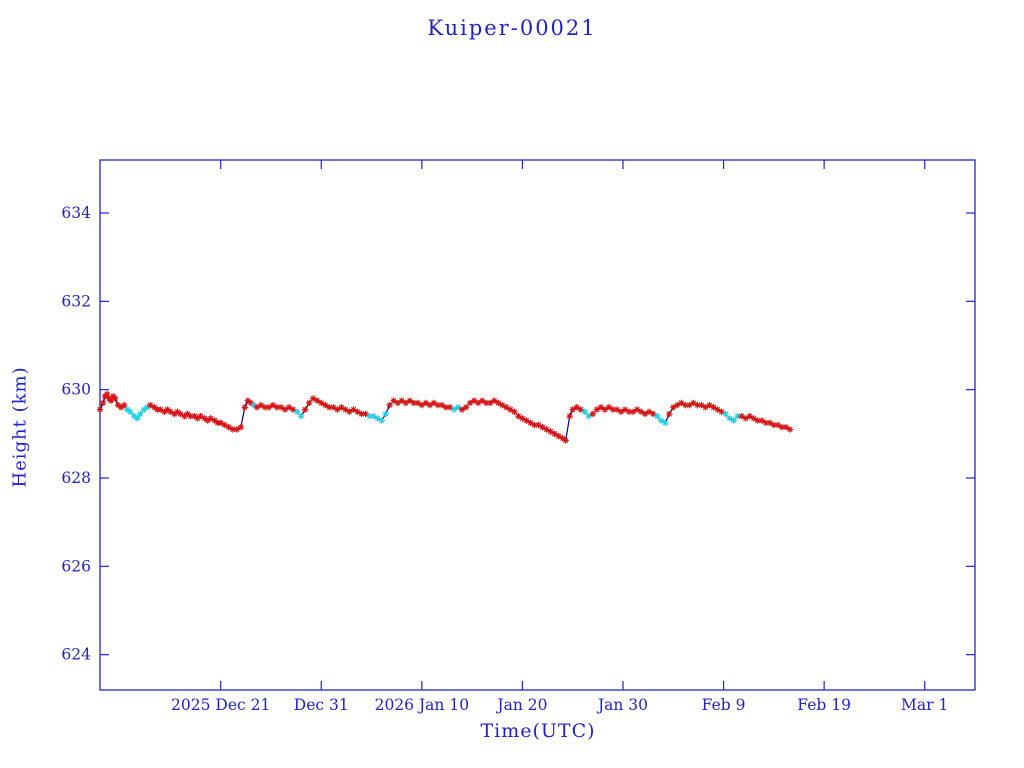 This screenshot has height=768, width=1024. I want to click on y-tick-label: 626, so click(76, 566).